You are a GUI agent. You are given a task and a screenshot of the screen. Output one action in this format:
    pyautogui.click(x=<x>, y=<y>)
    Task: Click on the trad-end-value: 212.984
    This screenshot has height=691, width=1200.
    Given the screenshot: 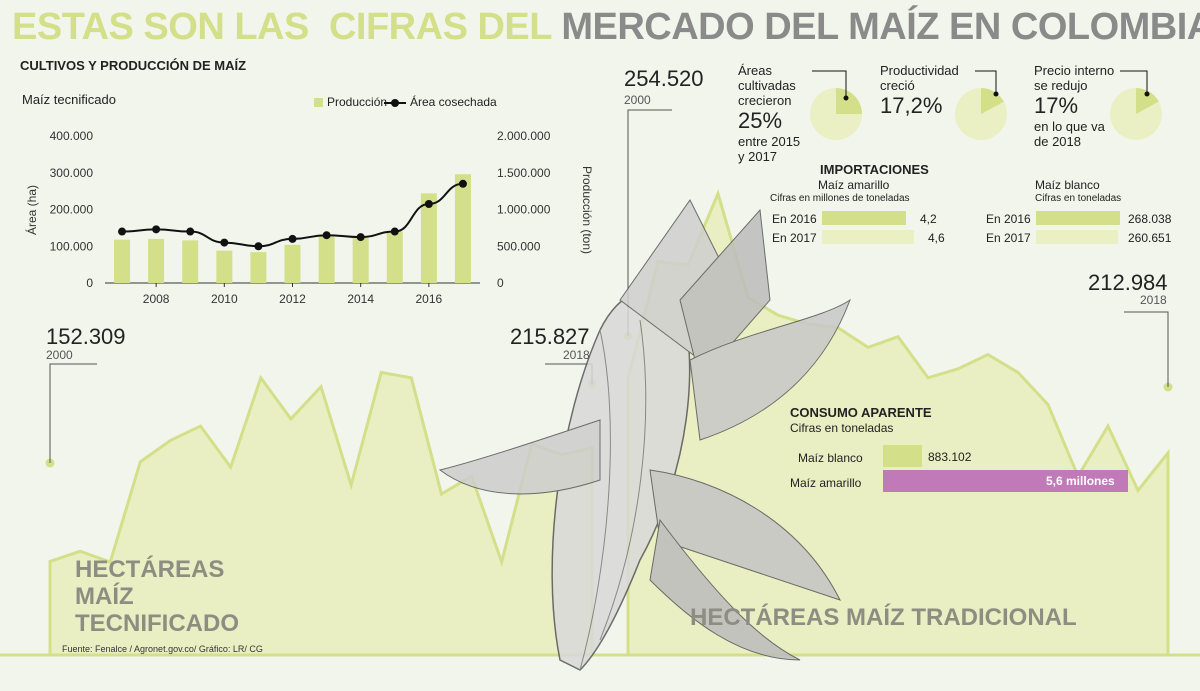 What is the action you would take?
    pyautogui.click(x=1128, y=282)
    